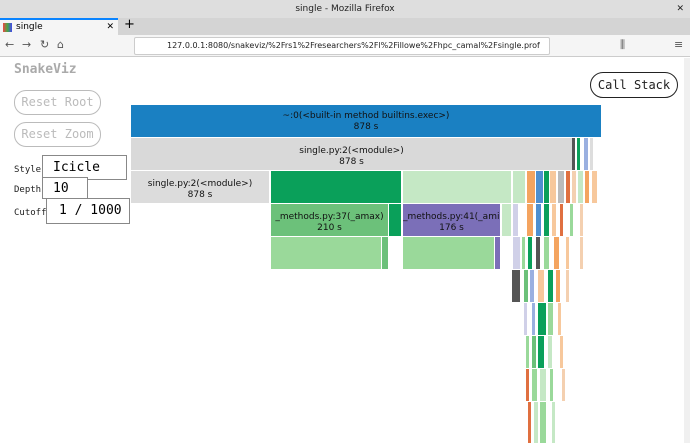 Image resolution: width=690 pixels, height=443 pixels. I want to click on reset-zoom: Reset Zoom, so click(57, 134).